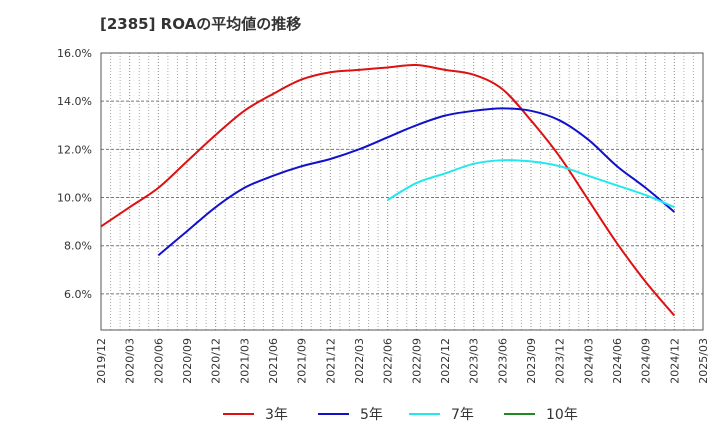  Describe the element at coordinates (255, 415) in the screenshot. I see `legend-item-3年: 3年` at that location.